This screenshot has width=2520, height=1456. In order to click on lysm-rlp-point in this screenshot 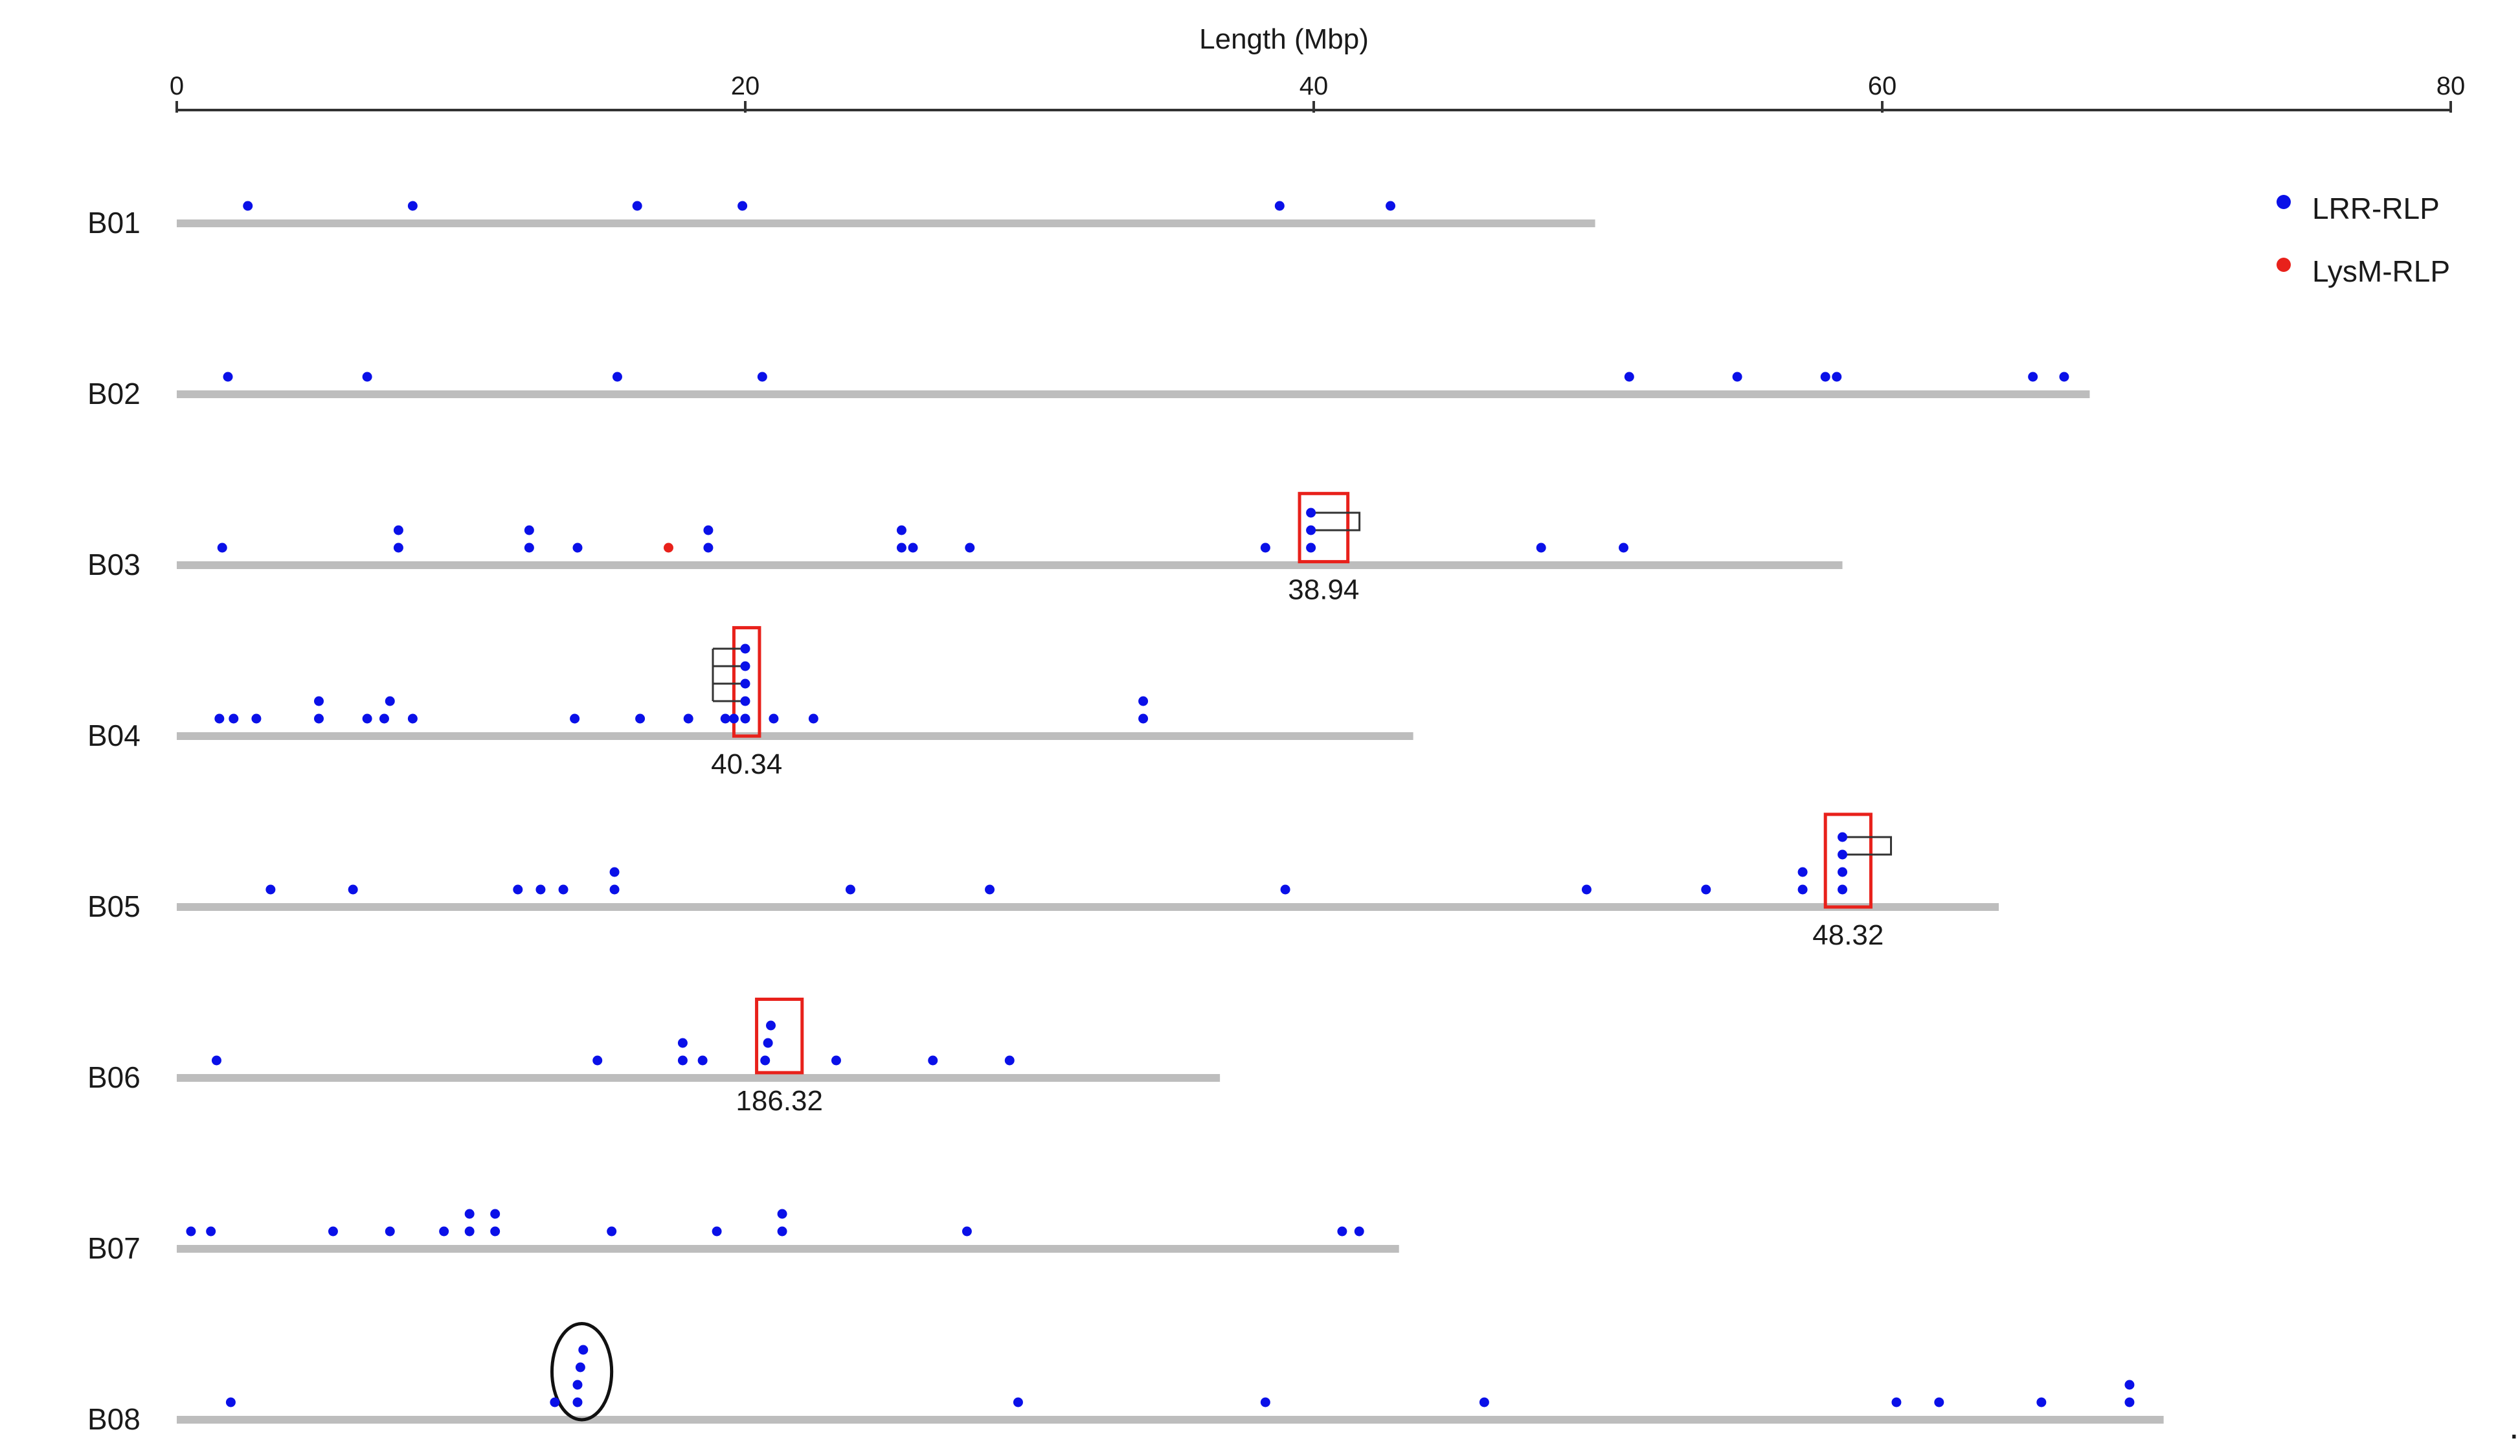, I will do `click(668, 548)`.